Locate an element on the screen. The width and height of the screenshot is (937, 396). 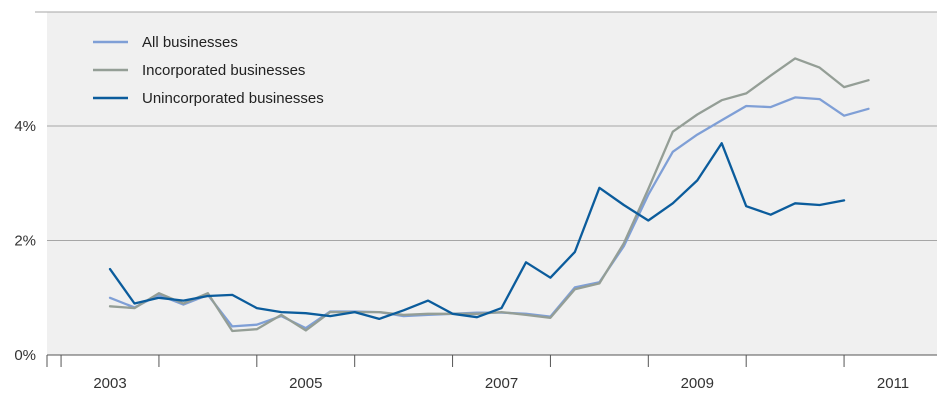
x-tick-label: 2011 is located at coordinates (893, 383).